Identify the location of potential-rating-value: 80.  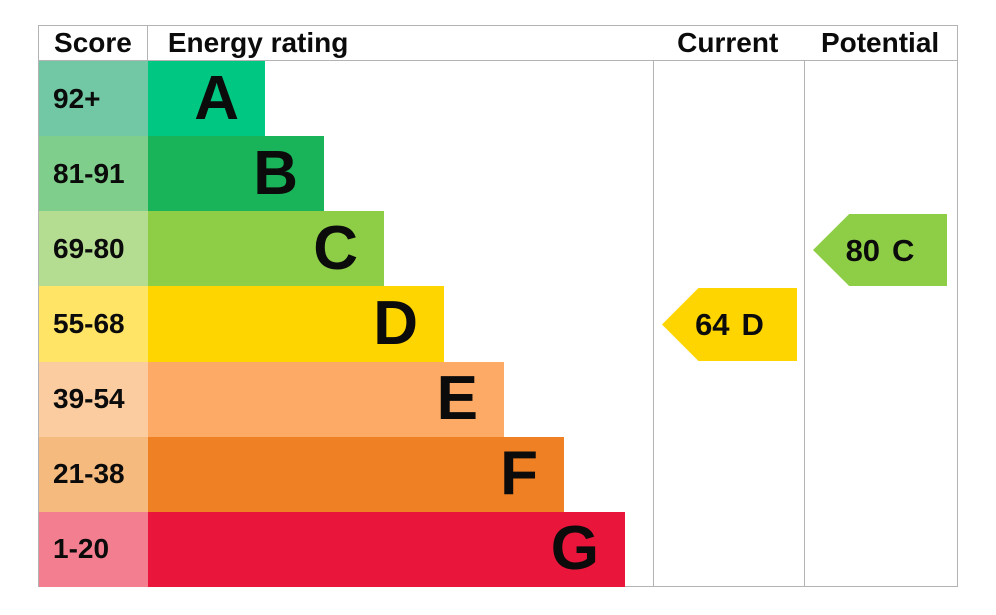
(863, 250).